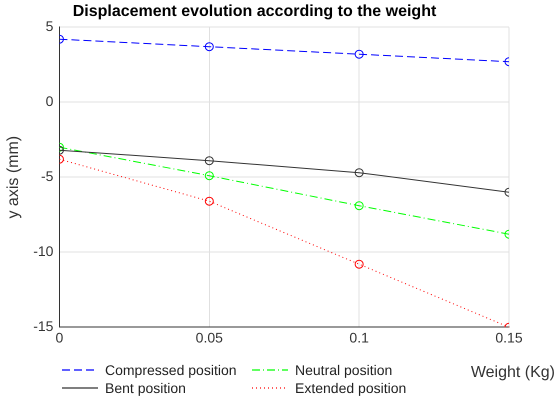  I want to click on x-tick-label: 0.05, so click(210, 337).